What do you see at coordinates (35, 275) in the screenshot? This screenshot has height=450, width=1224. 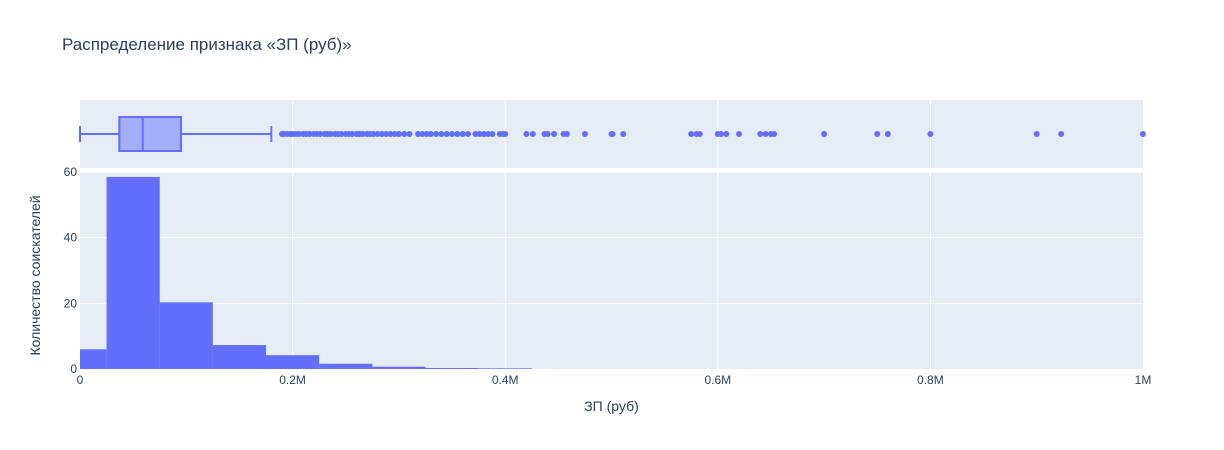 I see `y-axis-title: Количество соискателей` at bounding box center [35, 275].